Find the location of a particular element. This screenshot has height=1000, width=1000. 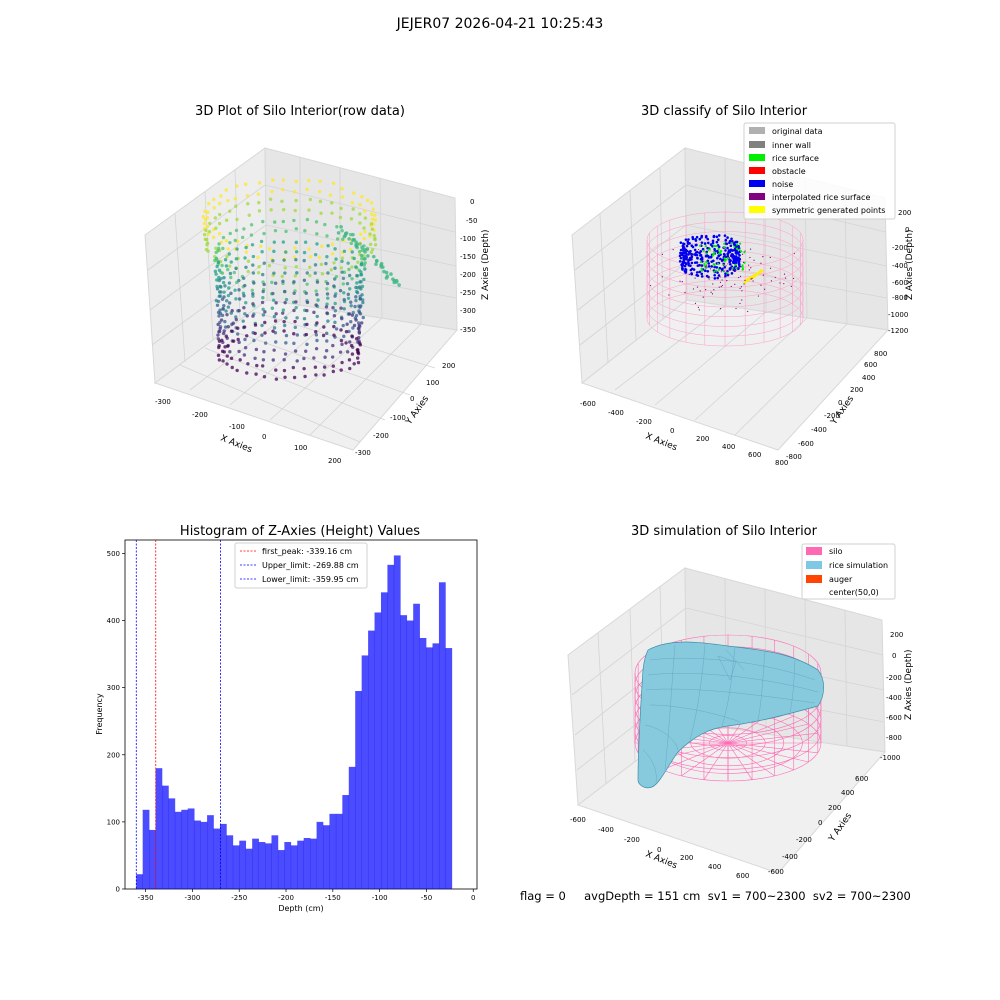

cls-zlabel: Z Axies (Depth) is located at coordinates (910, 264).